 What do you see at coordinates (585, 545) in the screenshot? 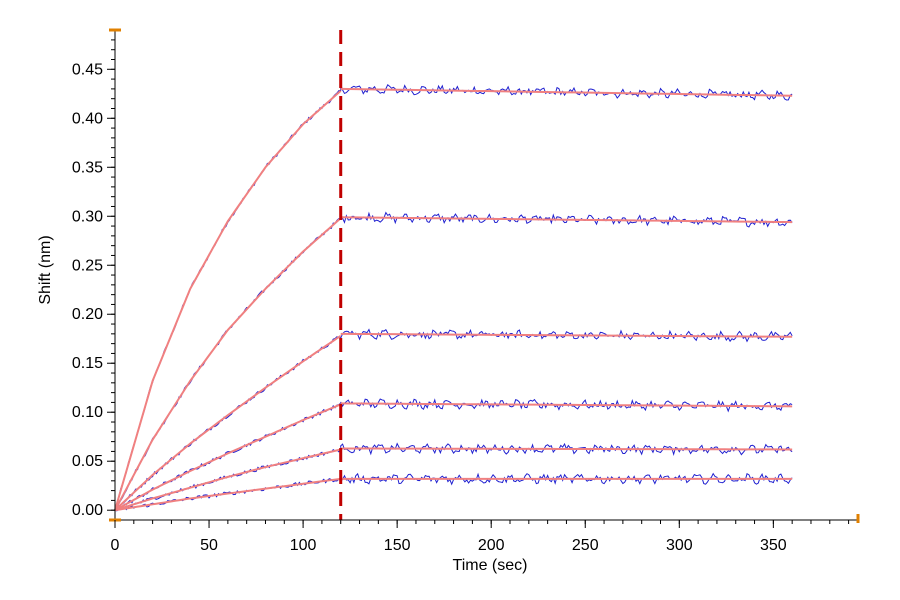
I see `x-tick-label: 250` at bounding box center [585, 545].